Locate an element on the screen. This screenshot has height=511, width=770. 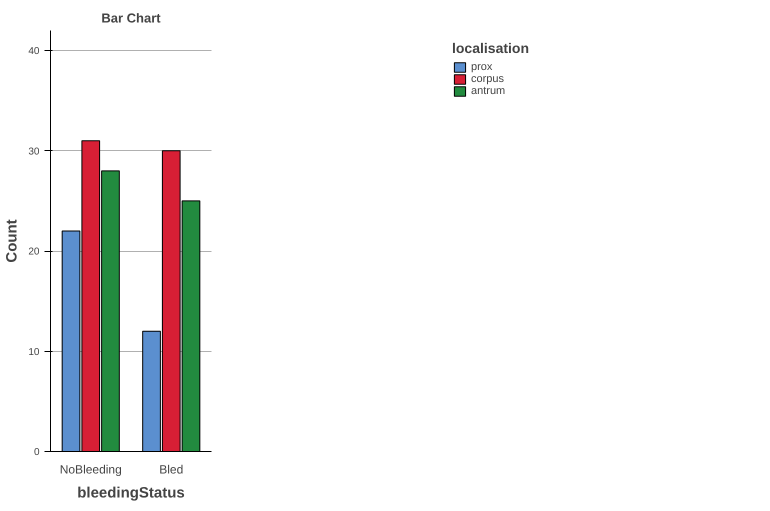
y-tick-label: 10 is located at coordinates (34, 352).